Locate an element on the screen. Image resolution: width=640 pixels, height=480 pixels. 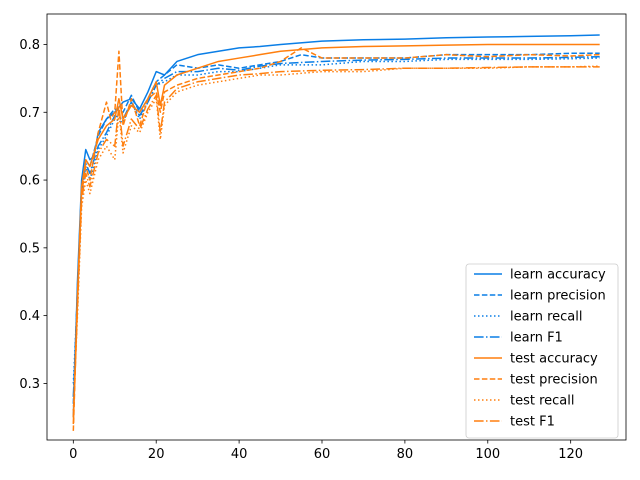
x-tick-label: 40 is located at coordinates (239, 454).